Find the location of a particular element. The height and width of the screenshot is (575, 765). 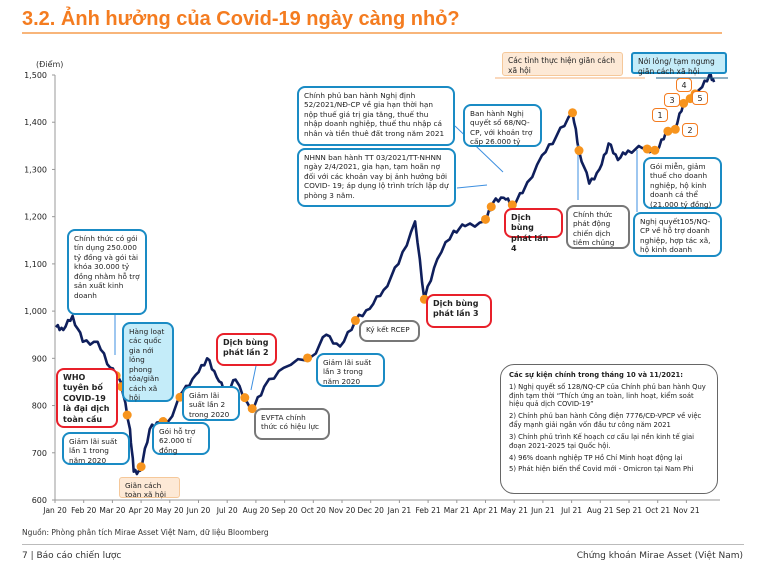

x-tick-label: Jun 21 is located at coordinates (542, 510).